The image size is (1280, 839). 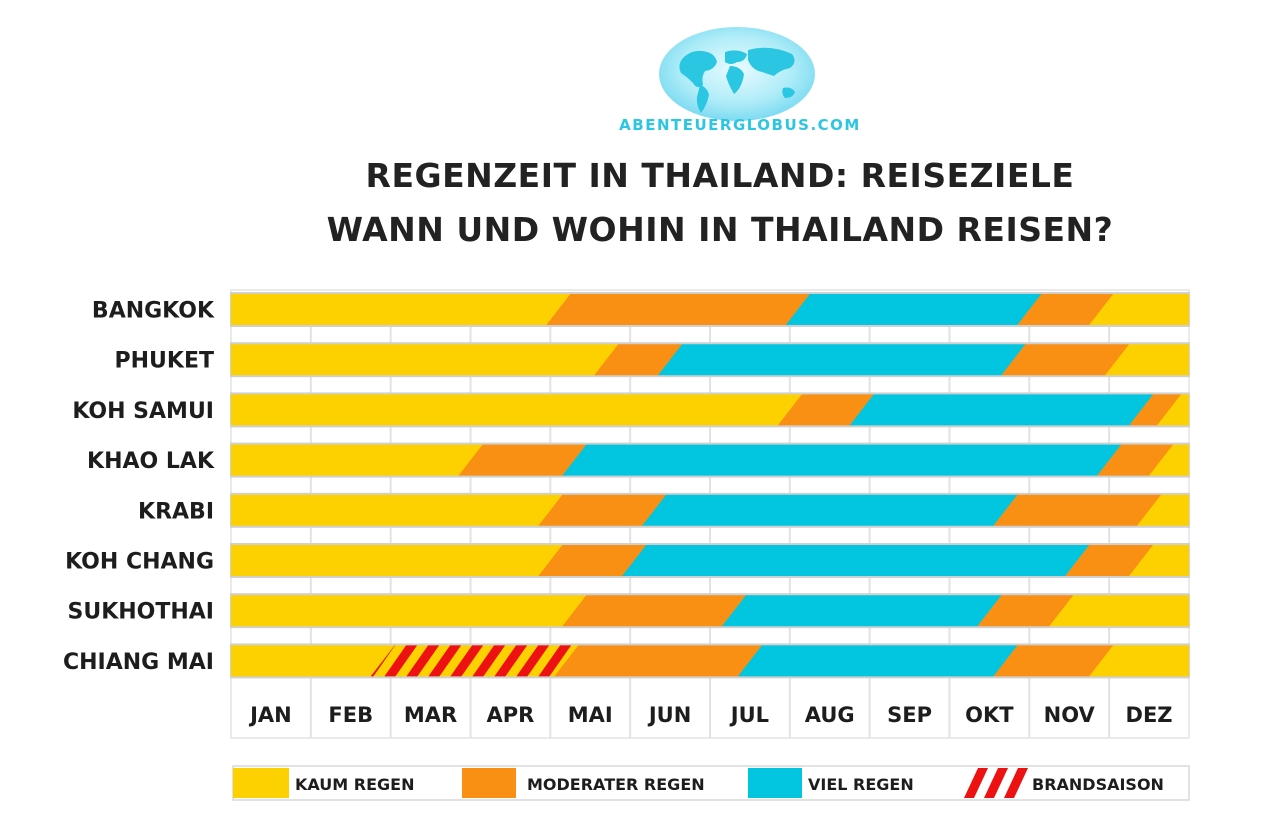 I want to click on legend-label: KAUM REGEN, so click(x=354, y=784).